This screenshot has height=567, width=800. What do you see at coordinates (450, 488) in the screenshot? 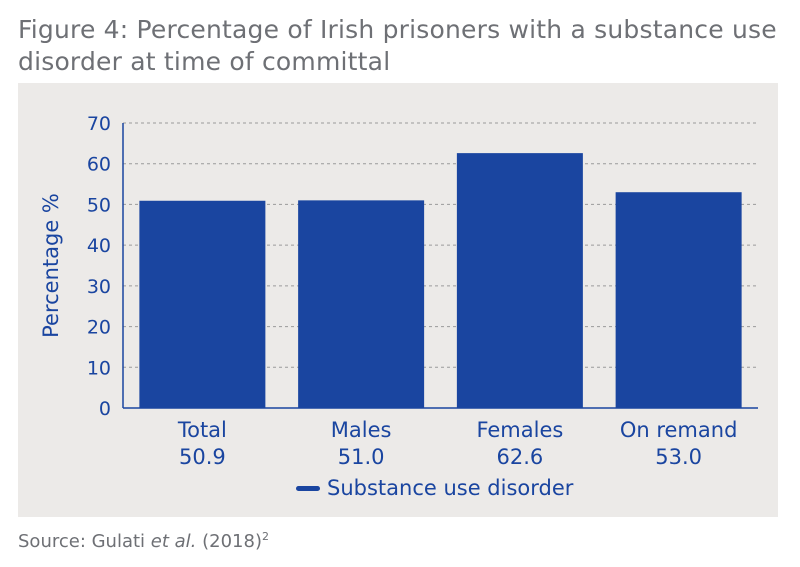
I see `legend-label: Substance use disorder` at bounding box center [450, 488].